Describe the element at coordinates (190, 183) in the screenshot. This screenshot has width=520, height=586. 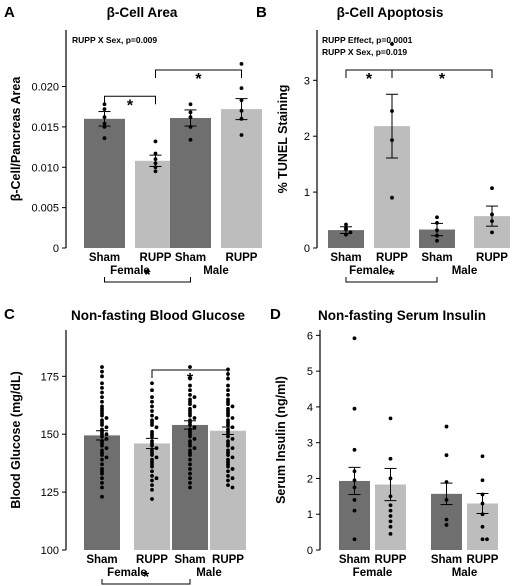
I see `bar` at that location.